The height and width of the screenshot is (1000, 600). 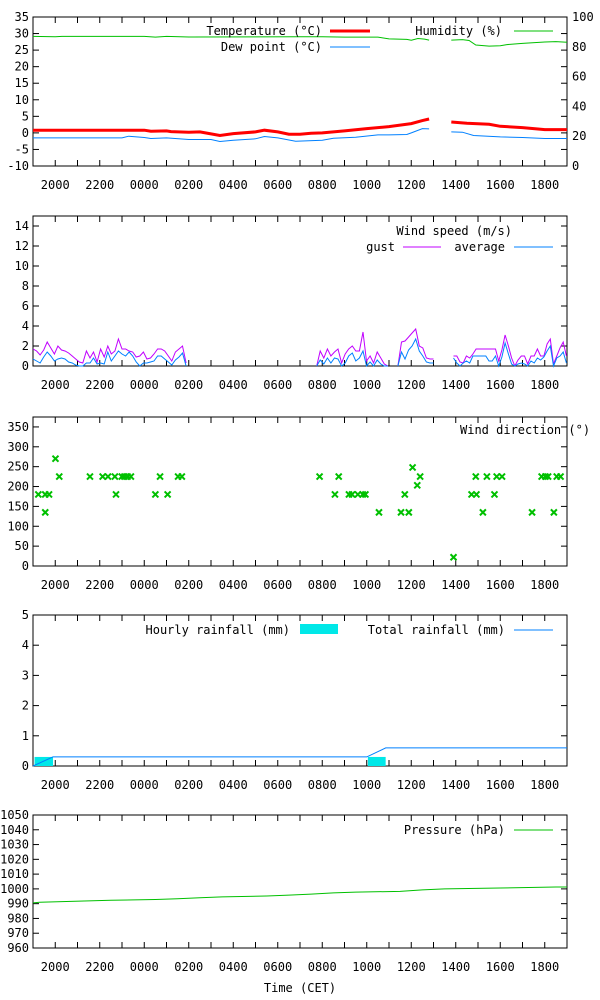 What do you see at coordinates (18, 506) in the screenshot?
I see `y-tick-label: 150` at bounding box center [18, 506].